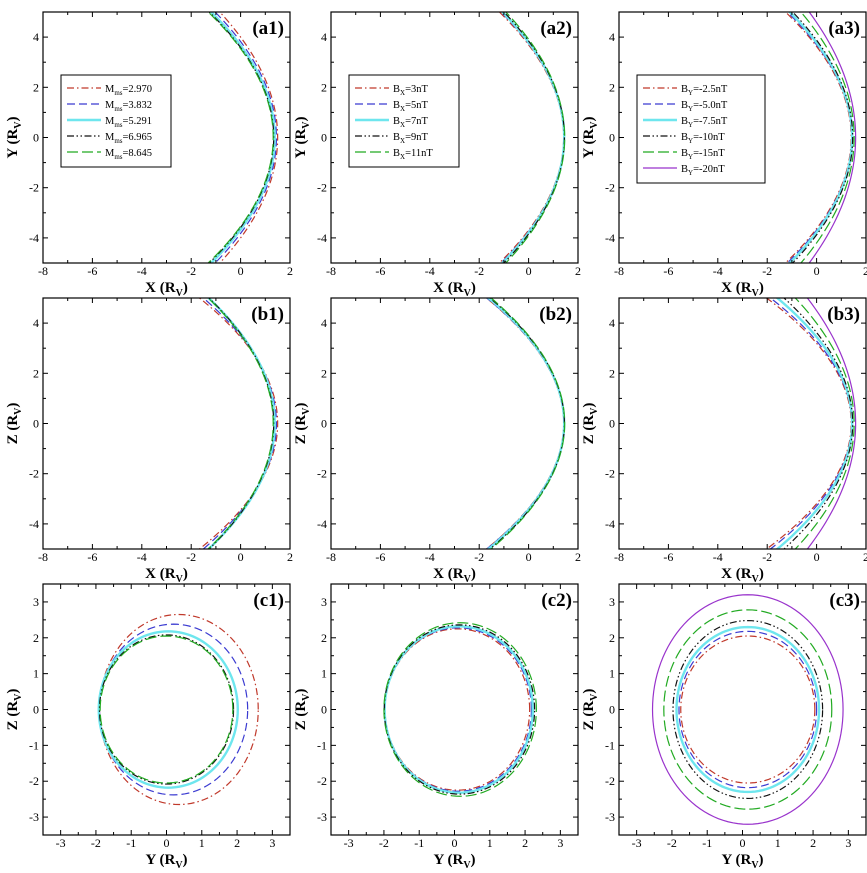 This screenshot has height=873, width=867. I want to click on curves-a1, so click(243, 137).